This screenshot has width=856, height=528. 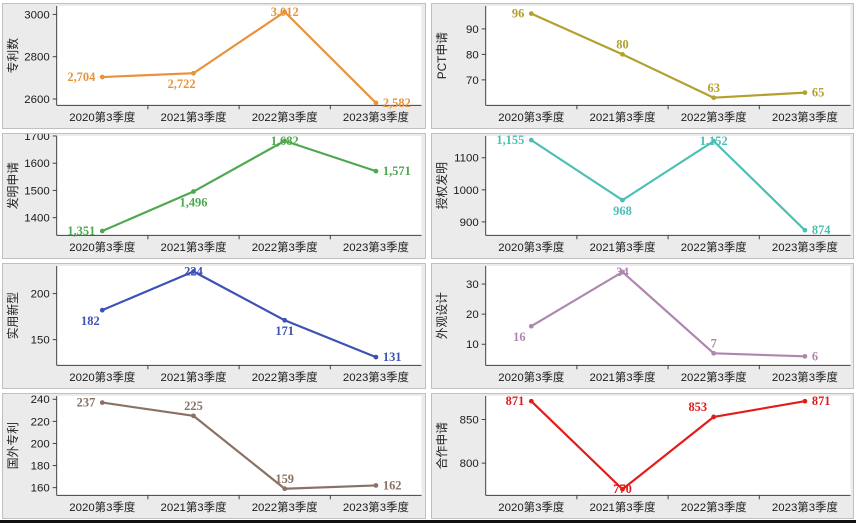 I want to click on data-value-label: 225, so click(x=193, y=406).